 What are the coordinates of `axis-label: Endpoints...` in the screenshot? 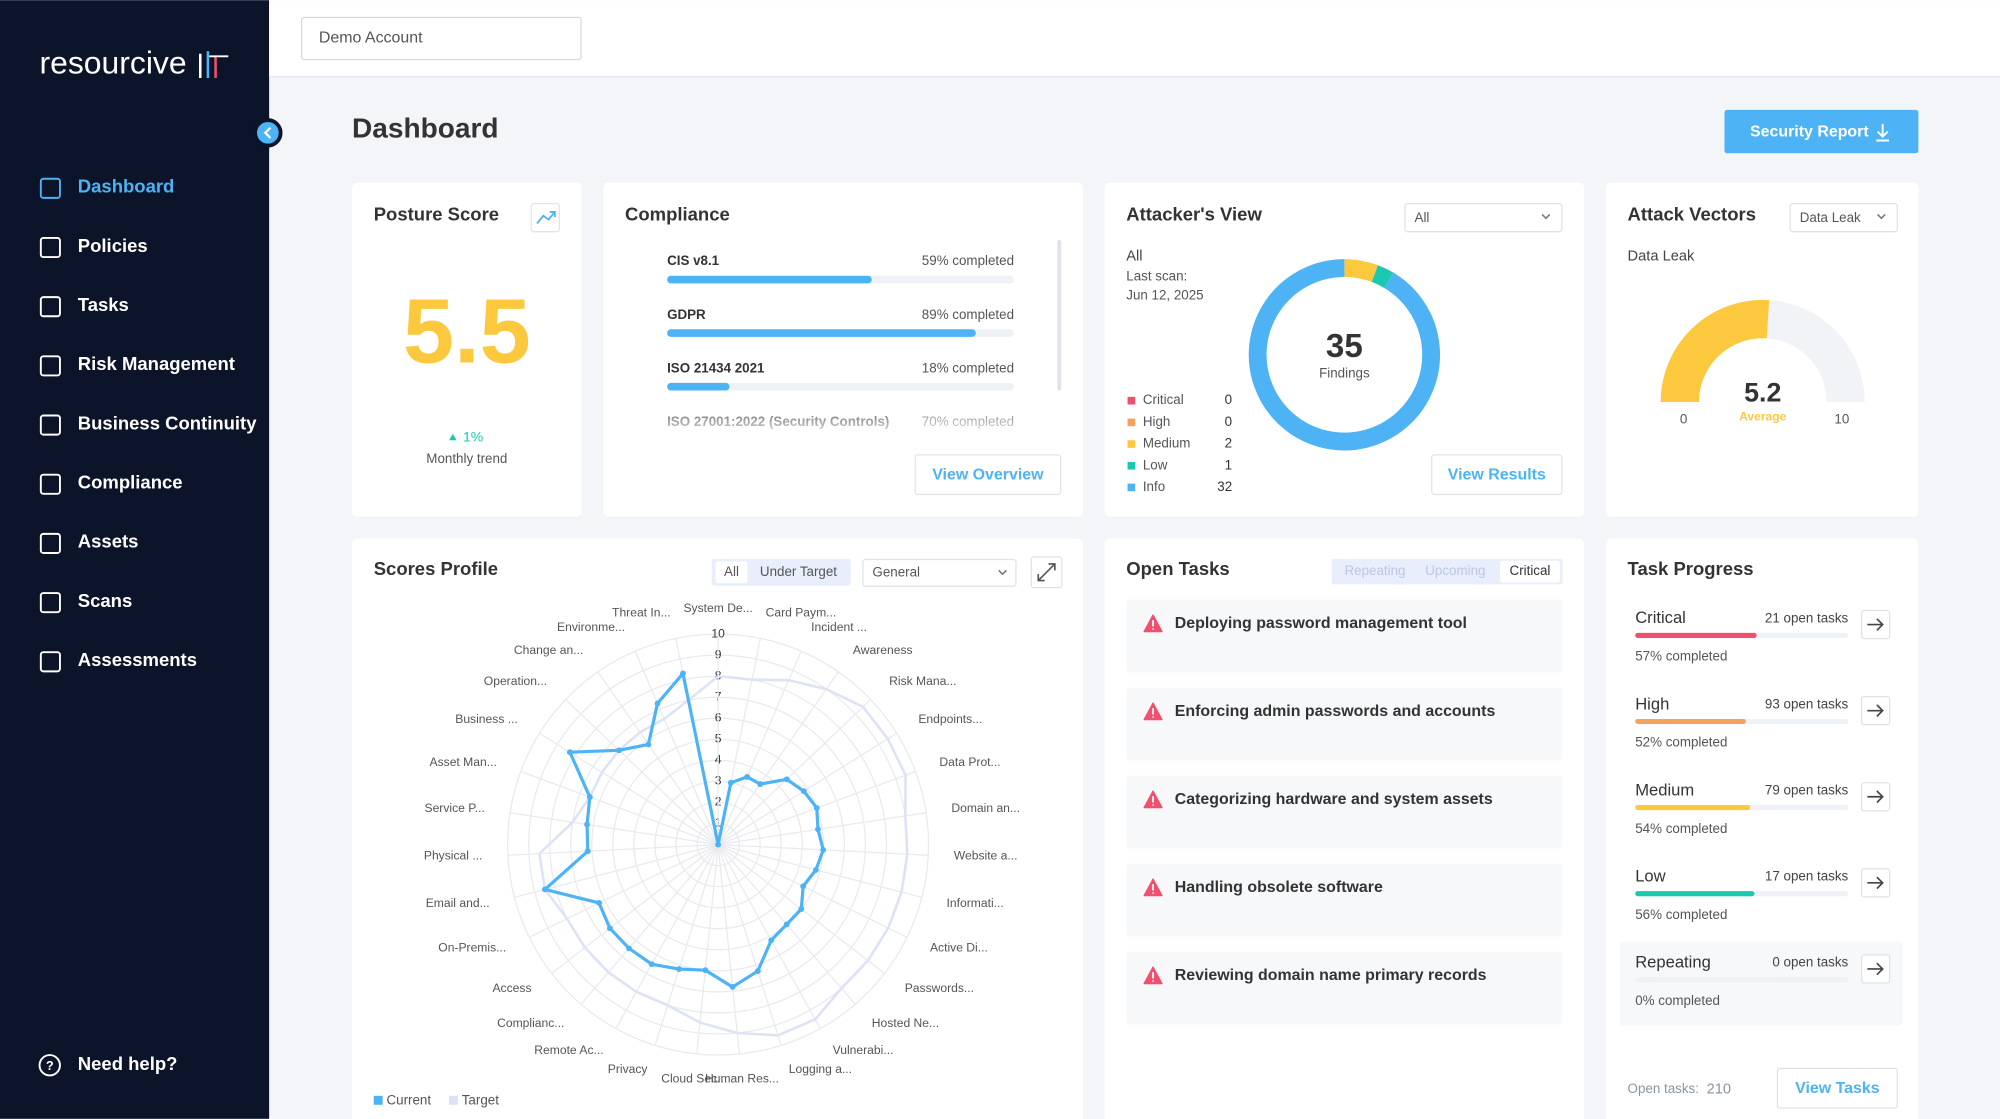 It's located at (950, 719).